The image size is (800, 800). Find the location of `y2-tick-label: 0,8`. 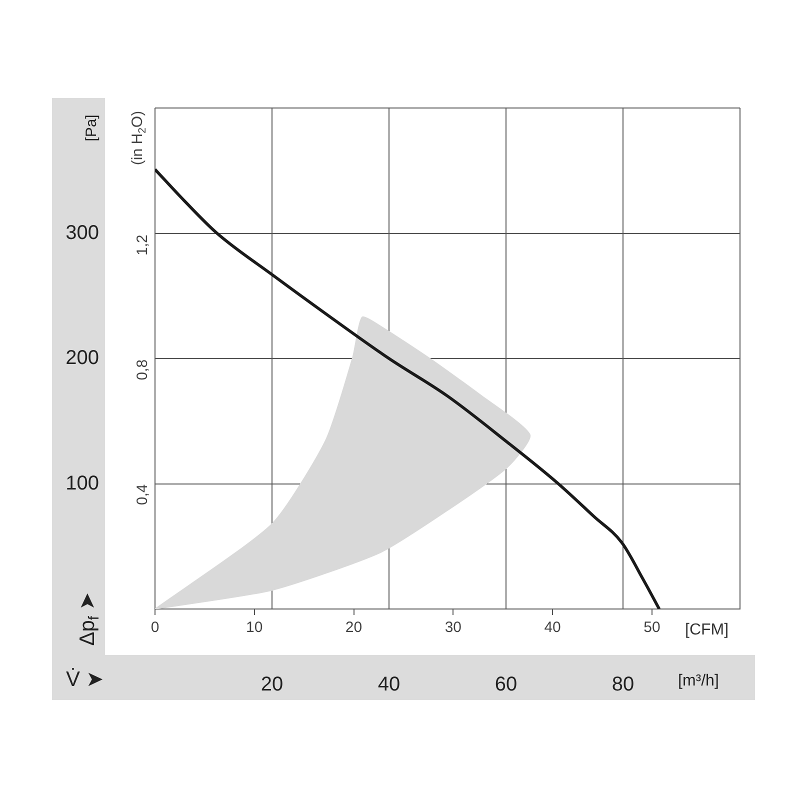

y2-tick-label: 0,8 is located at coordinates (143, 369).